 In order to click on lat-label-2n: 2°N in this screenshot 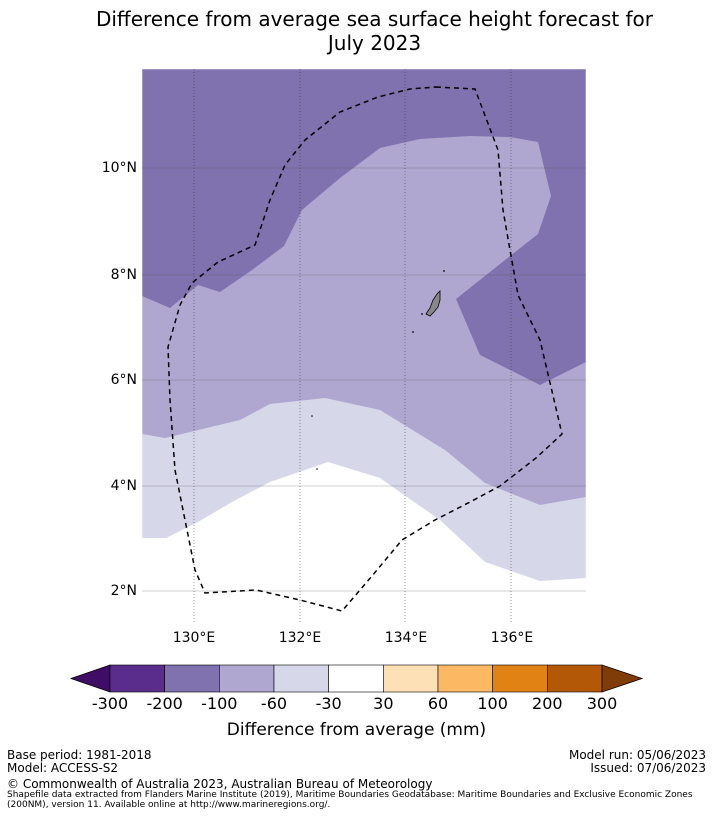, I will do `click(123, 591)`.